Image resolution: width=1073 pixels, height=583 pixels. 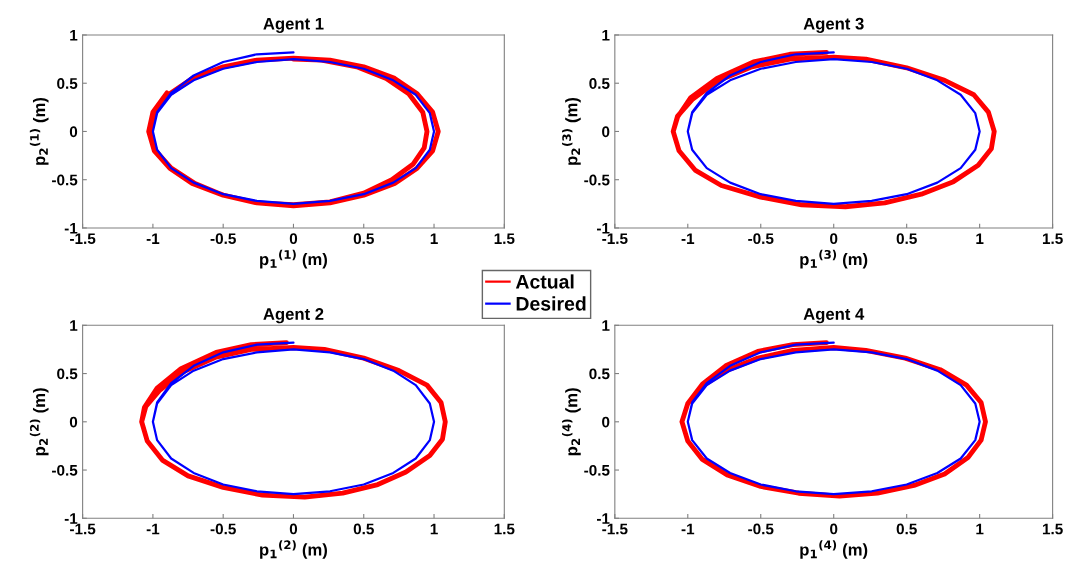 What do you see at coordinates (293, 259) in the screenshot?
I see `x-axis-title: p$_{1}$$^{(1)}$ (m)` at bounding box center [293, 259].